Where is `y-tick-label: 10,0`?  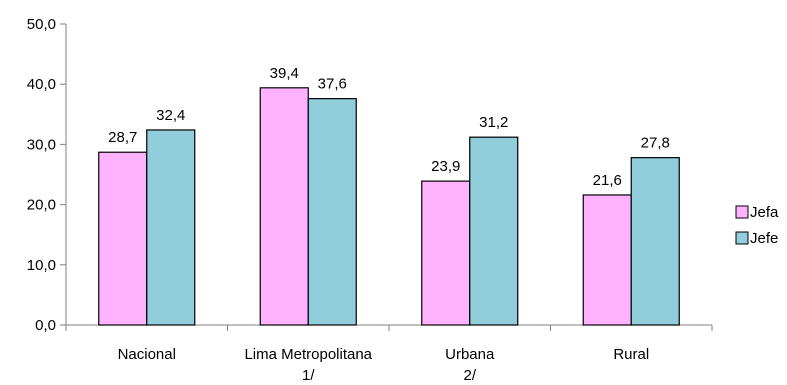
y-tick-label: 10,0 is located at coordinates (41, 265).